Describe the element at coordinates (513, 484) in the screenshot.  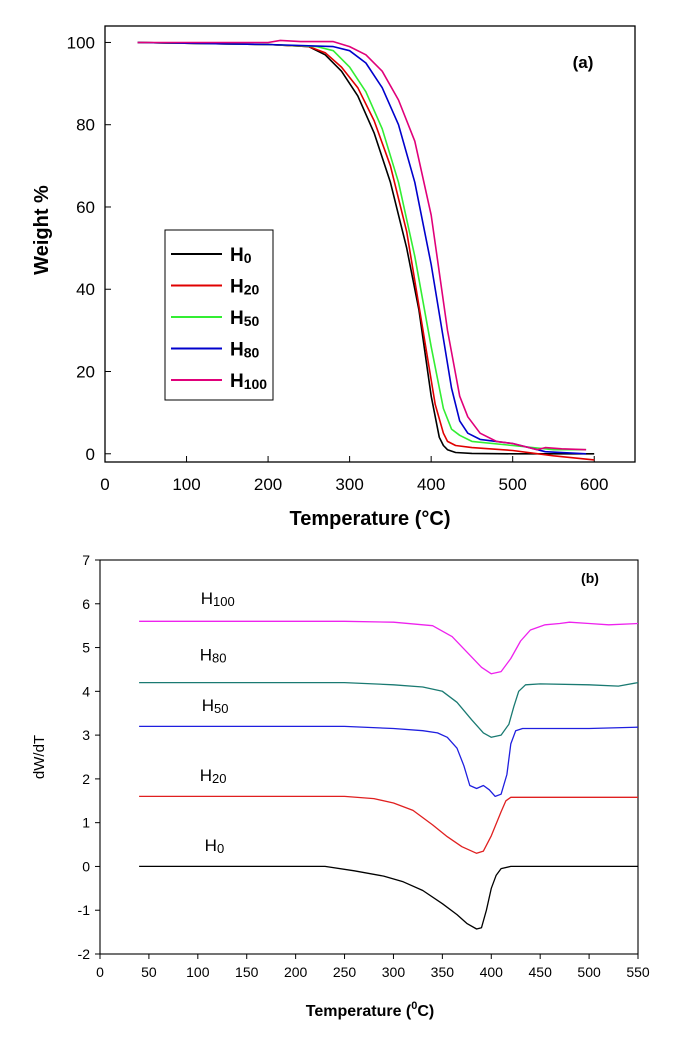
I see `panel-a-x-tick-label: 500` at that location.